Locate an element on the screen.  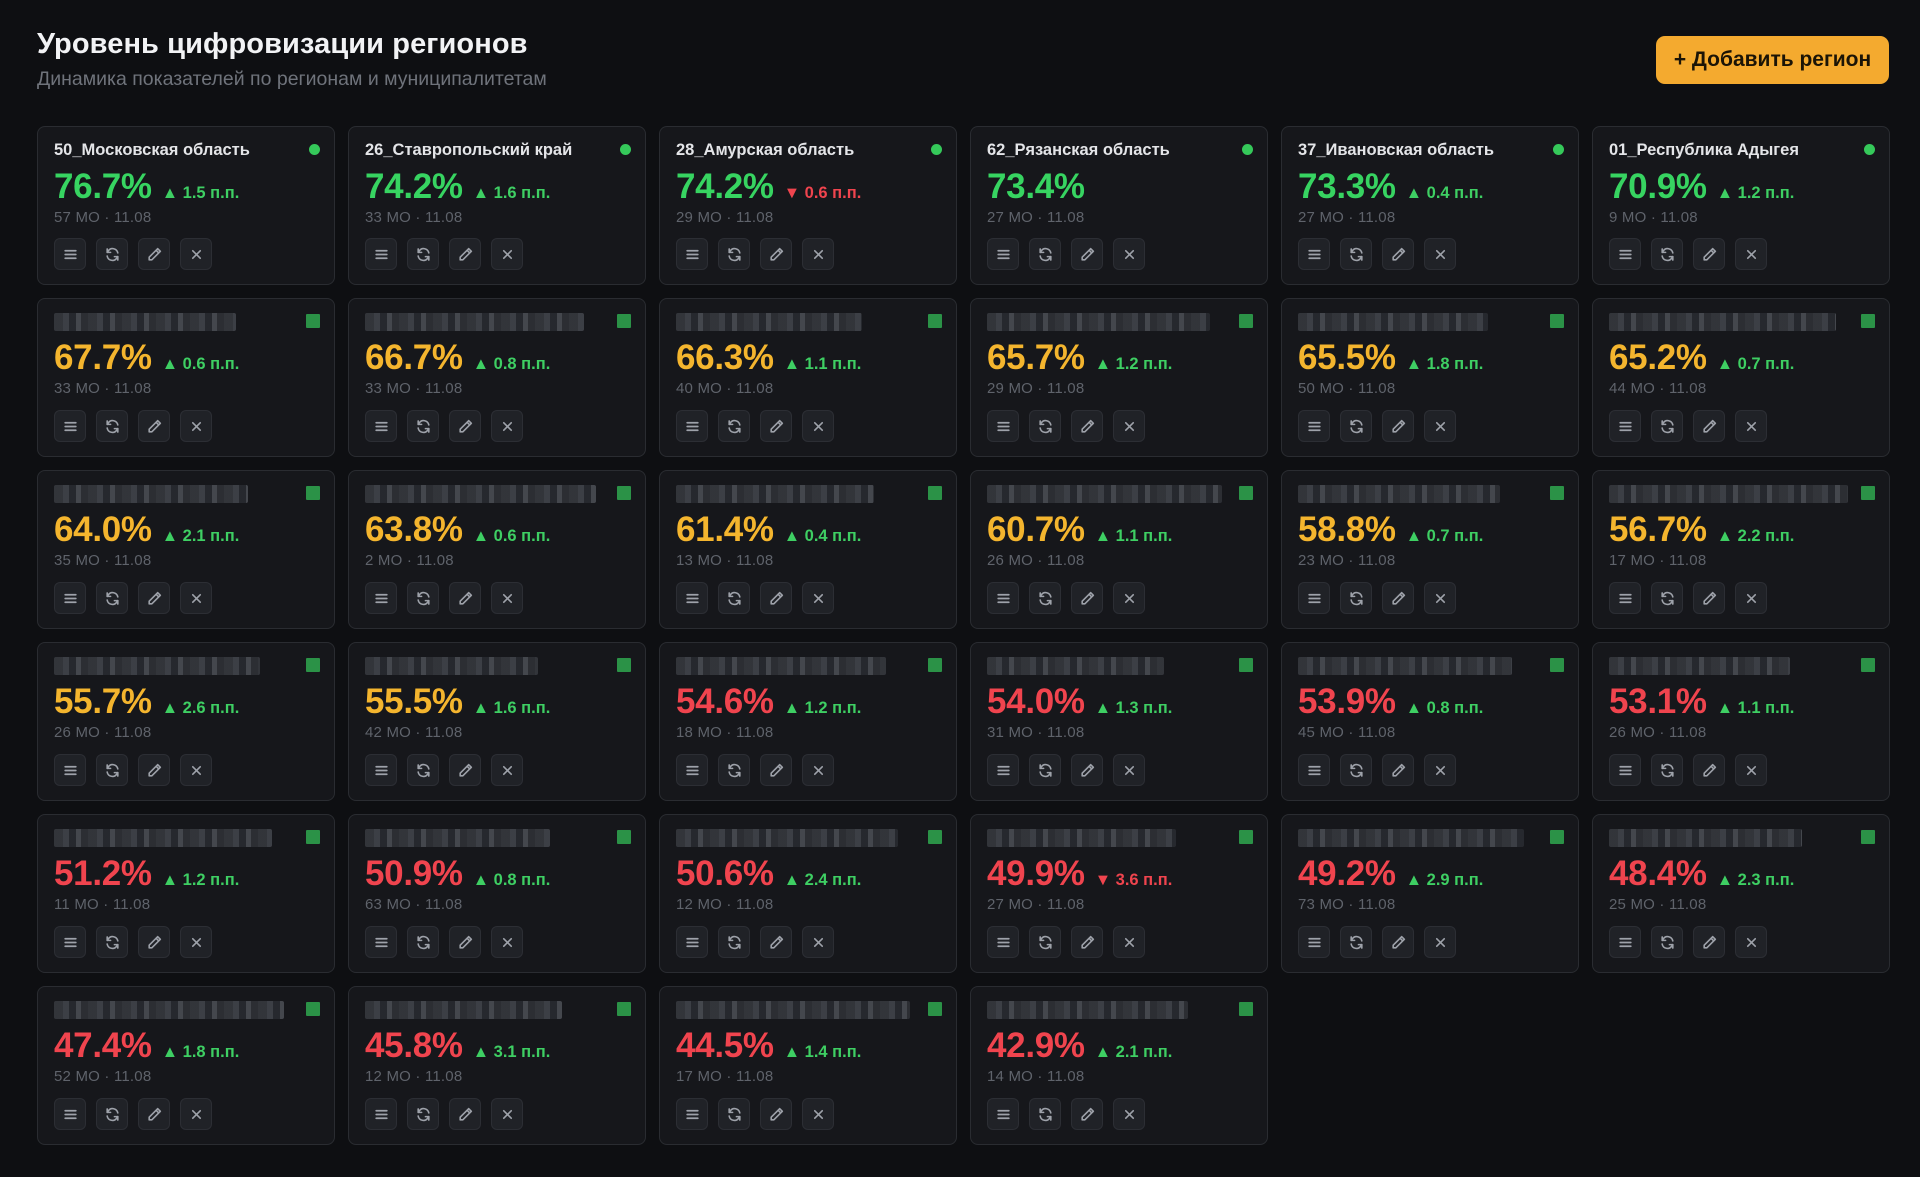
region-card: 49.9% ▼ 3.6 п.п. 27 МО · 11.08 is located at coordinates (1119, 893).